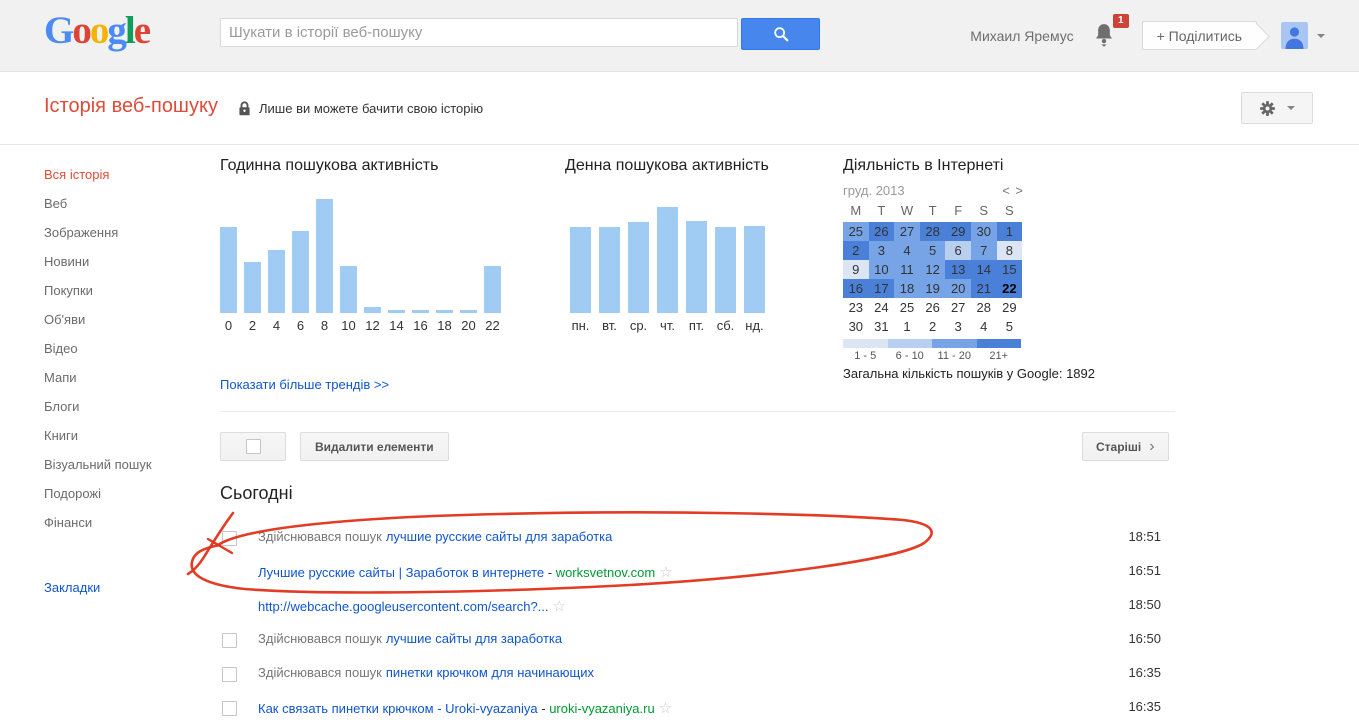  Describe the element at coordinates (489, 672) in the screenshot. I see `history-link: пинетки крючком для начинающих` at that location.